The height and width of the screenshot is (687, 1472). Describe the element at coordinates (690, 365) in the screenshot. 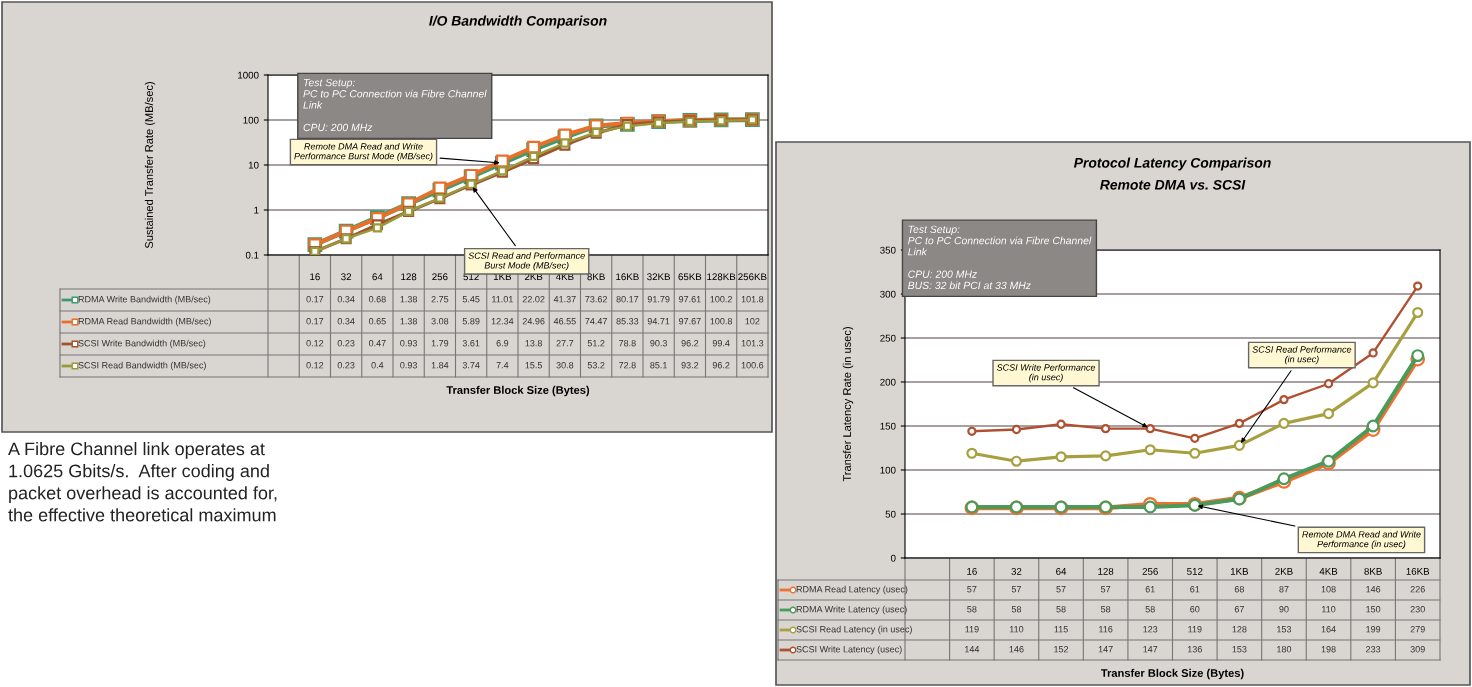

I see `data-label: 93.2` at that location.